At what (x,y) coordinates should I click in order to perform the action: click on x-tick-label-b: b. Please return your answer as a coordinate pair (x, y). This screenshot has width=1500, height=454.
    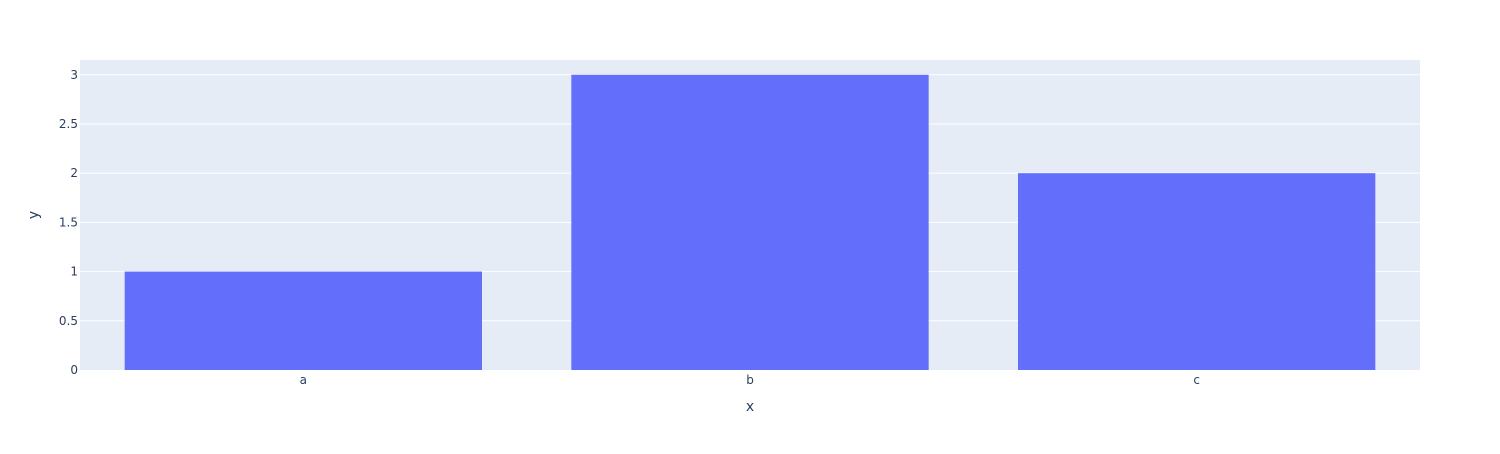
    Looking at the image, I should click on (750, 380).